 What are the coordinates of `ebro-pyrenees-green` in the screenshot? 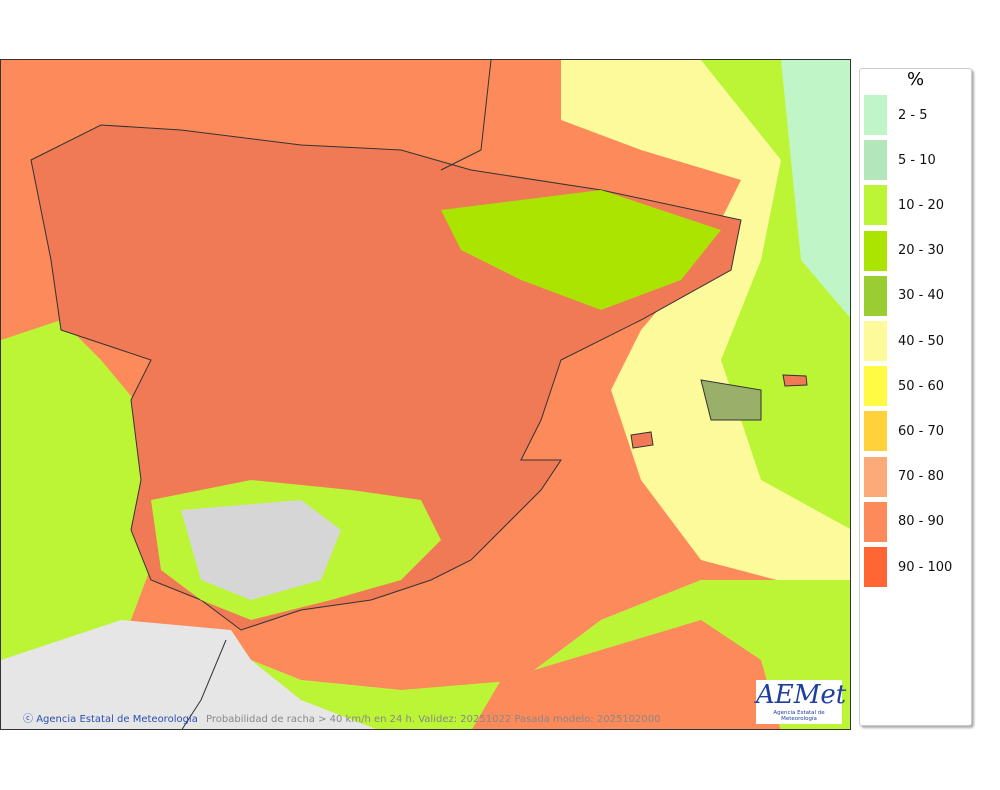 It's located at (581, 250).